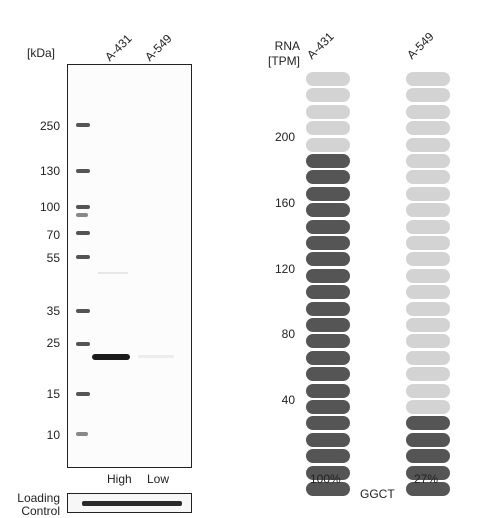  Describe the element at coordinates (49, 126) in the screenshot. I see `marker-250: 250` at that location.